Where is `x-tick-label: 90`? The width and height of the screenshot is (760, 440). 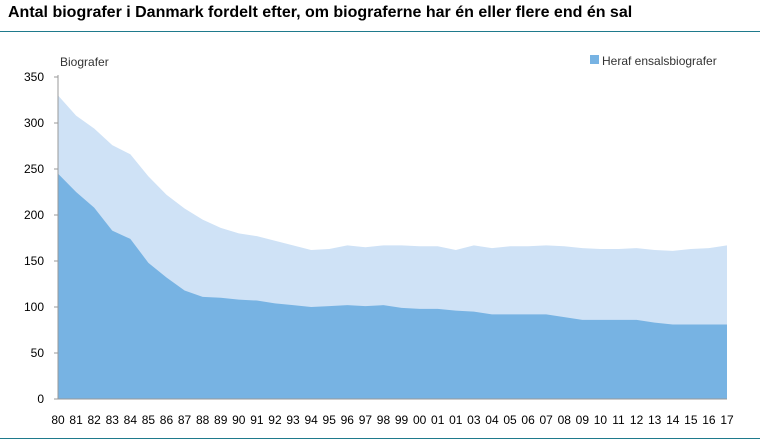
x-tick-label: 90 is located at coordinates (239, 420).